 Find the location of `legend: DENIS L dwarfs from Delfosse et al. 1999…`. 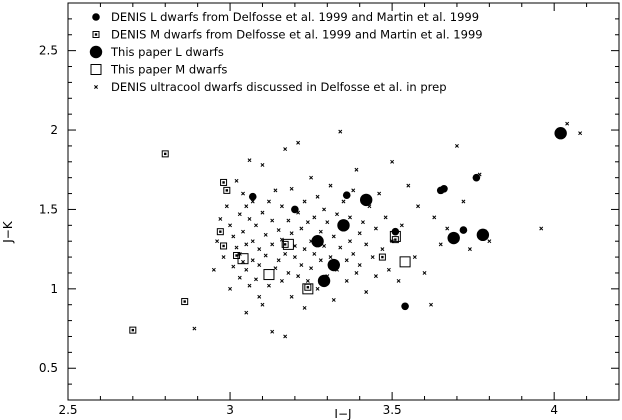

legend: DENIS L dwarfs from Delfosse et al. 1999… is located at coordinates (286, 52).